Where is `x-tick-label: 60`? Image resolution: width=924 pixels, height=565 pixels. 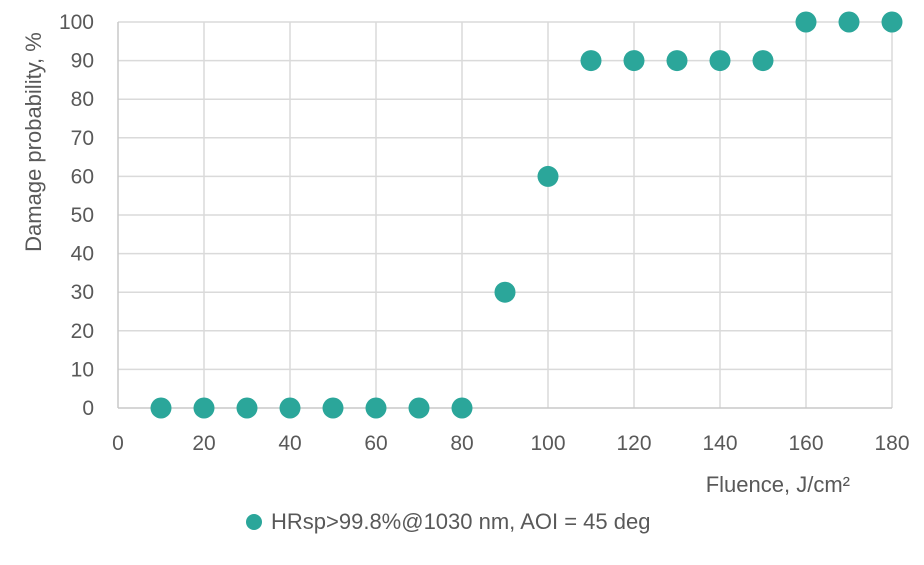 x-tick-label: 60 is located at coordinates (375, 443).